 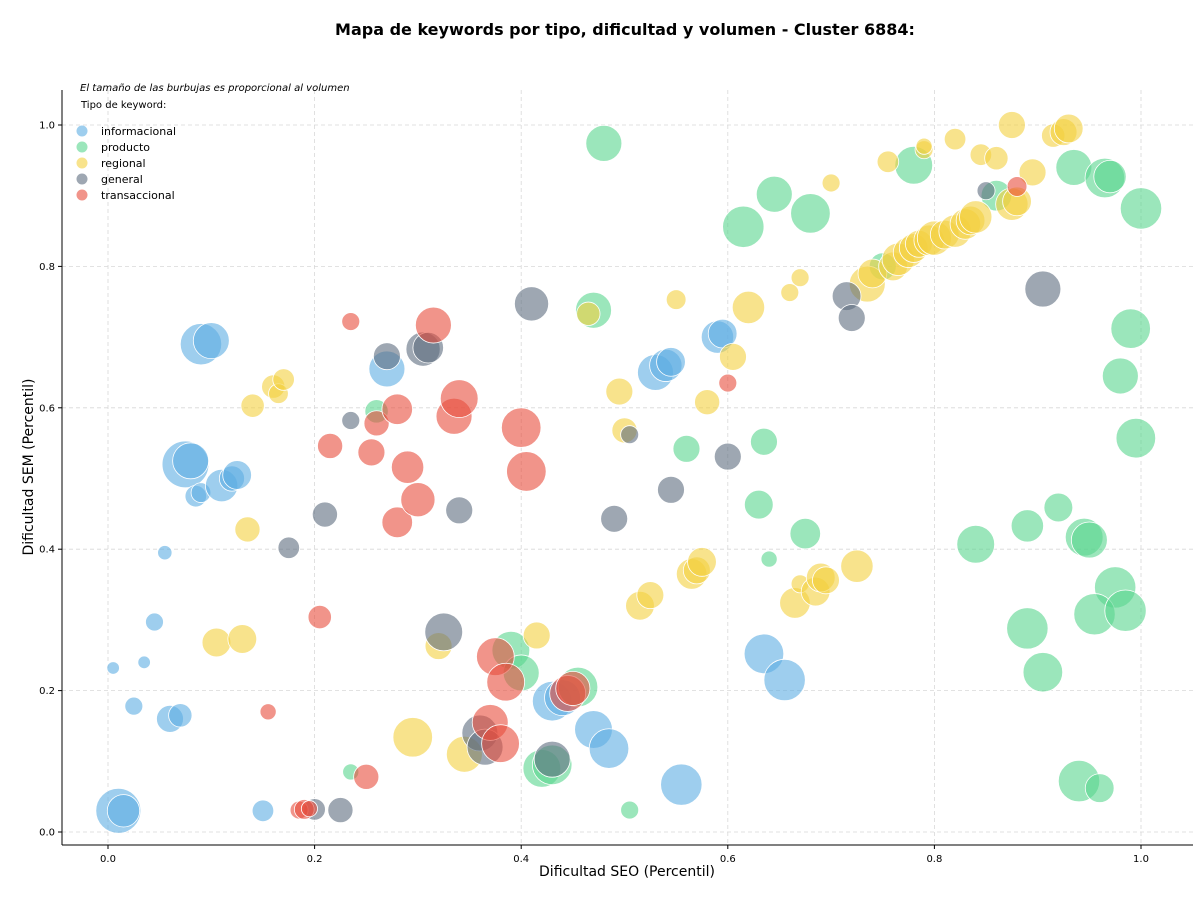 What do you see at coordinates (82, 179) in the screenshot?
I see `legend-marker-general` at bounding box center [82, 179].